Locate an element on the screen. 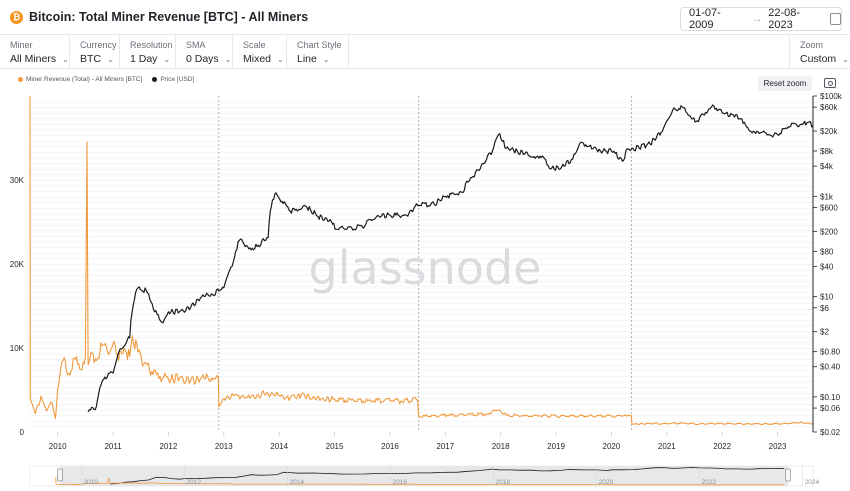 This screenshot has height=491, width=850. right-tick-label: $40 is located at coordinates (827, 266).